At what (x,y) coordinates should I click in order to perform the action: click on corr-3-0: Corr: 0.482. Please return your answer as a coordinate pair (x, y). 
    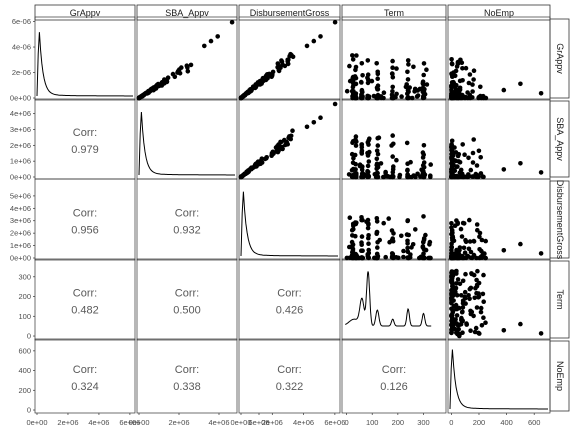
    Looking at the image, I should click on (85, 302).